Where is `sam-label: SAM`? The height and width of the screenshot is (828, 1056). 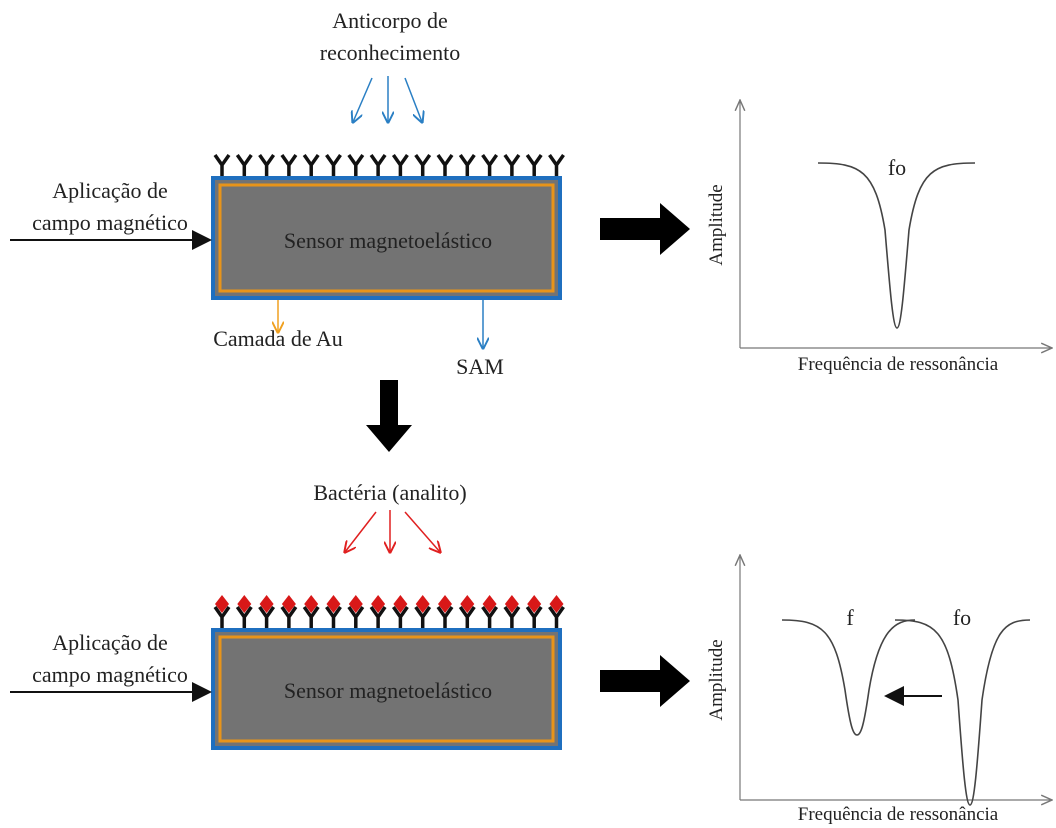
sam-label: SAM is located at coordinates (480, 366).